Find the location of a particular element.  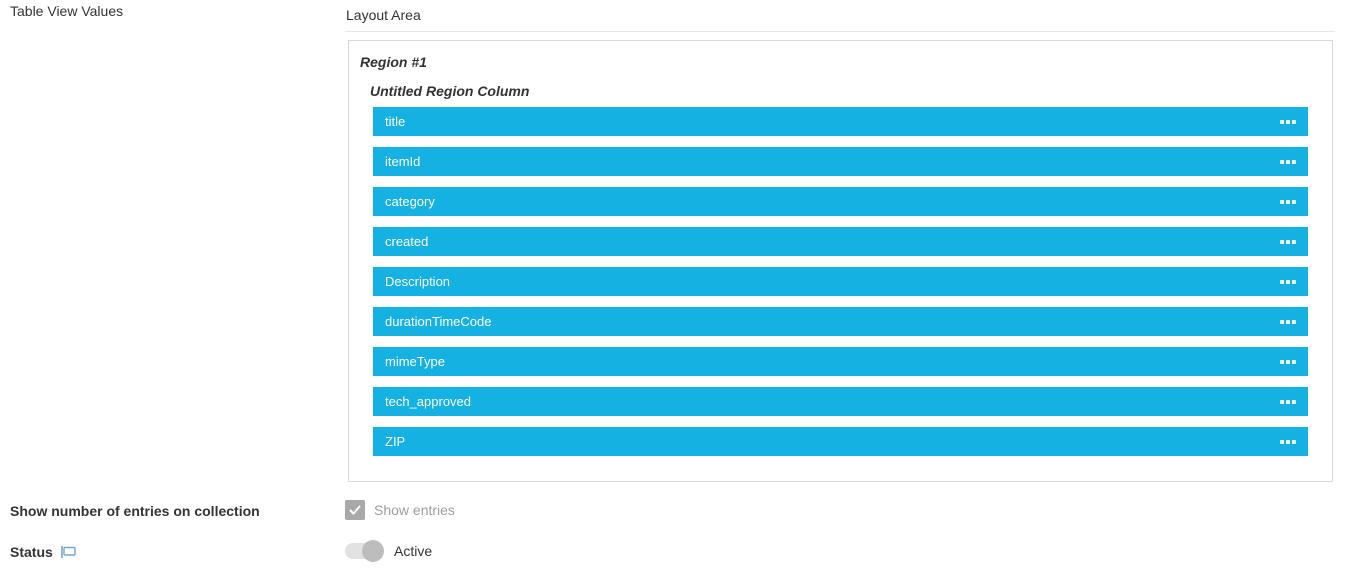

field-bar: category is located at coordinates (840, 201).